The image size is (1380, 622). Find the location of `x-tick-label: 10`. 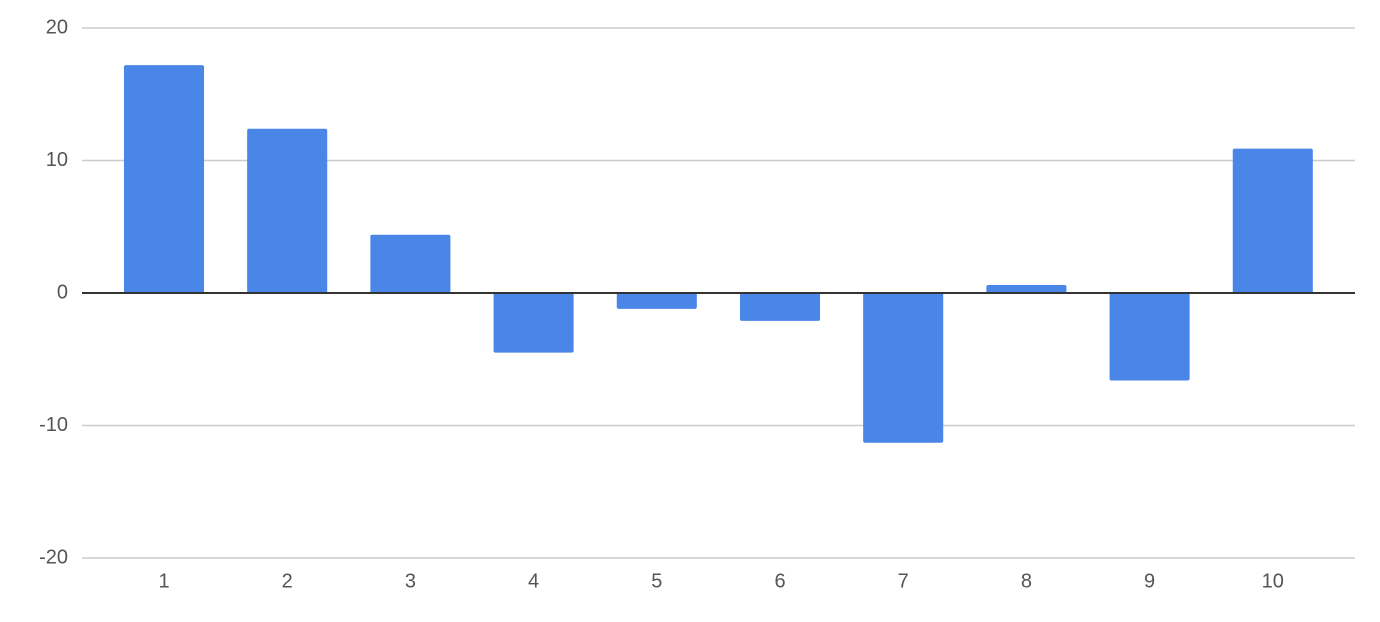

x-tick-label: 10 is located at coordinates (1273, 581).